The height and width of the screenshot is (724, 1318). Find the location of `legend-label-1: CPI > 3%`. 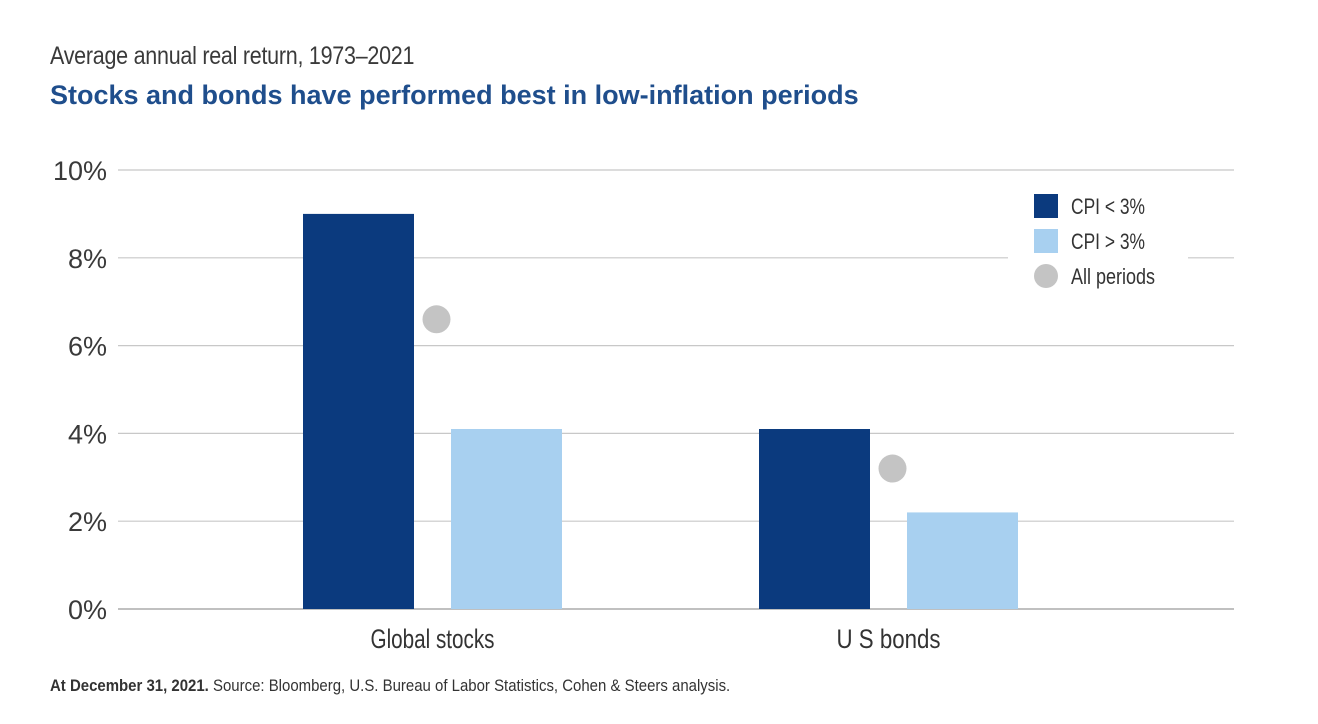

legend-label-1: CPI > 3% is located at coordinates (1108, 241).